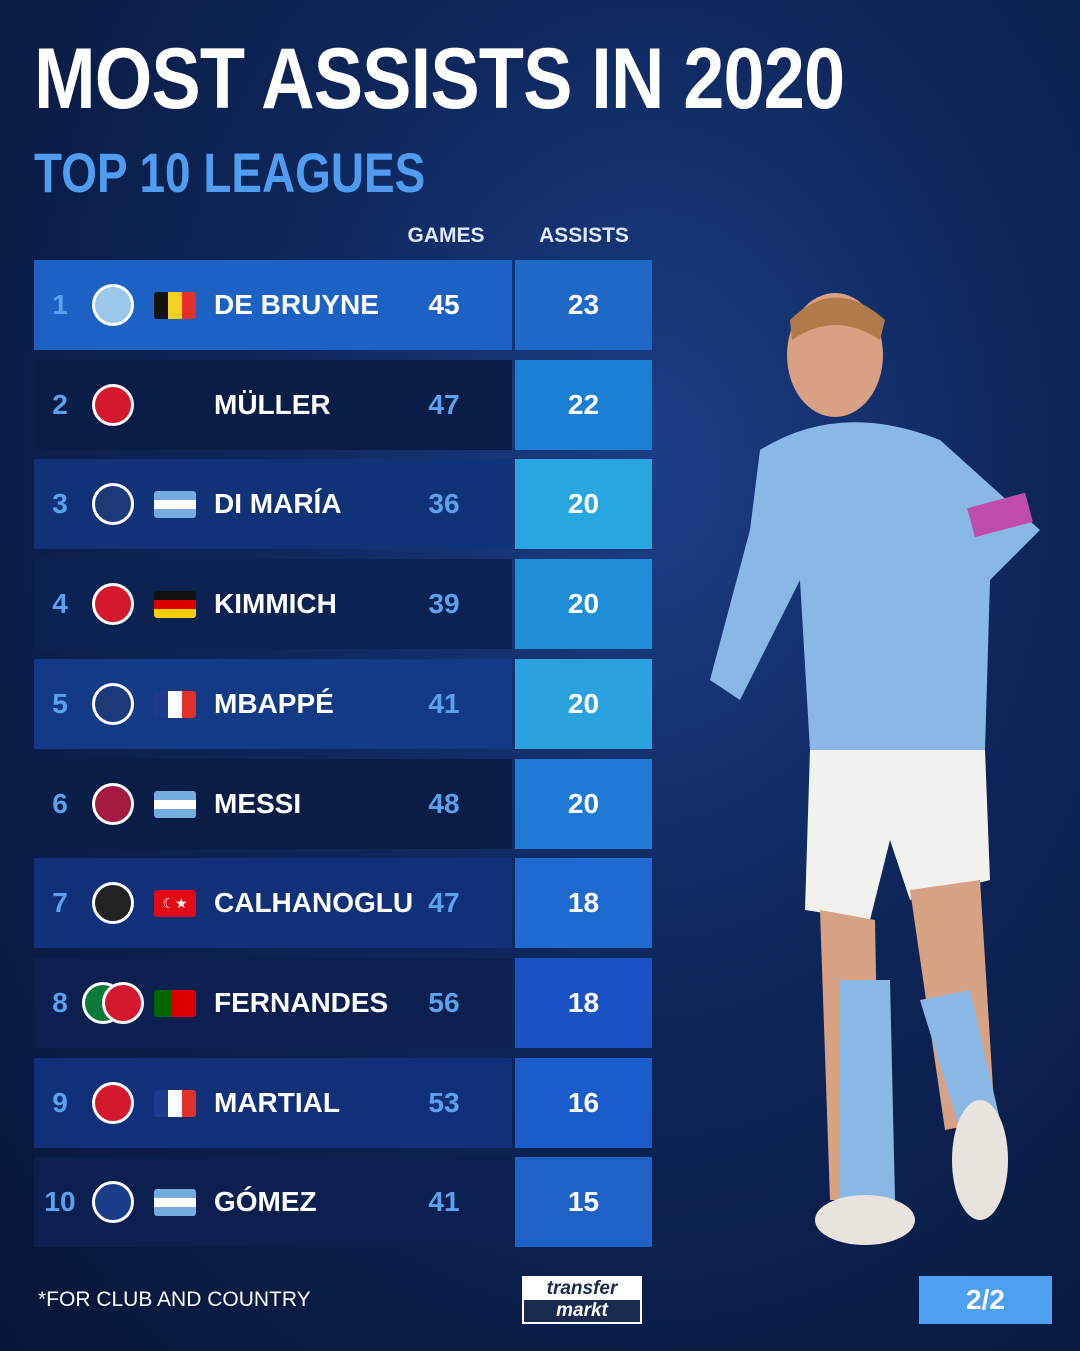  What do you see at coordinates (582, 1311) in the screenshot?
I see `logo-line2: markt` at bounding box center [582, 1311].